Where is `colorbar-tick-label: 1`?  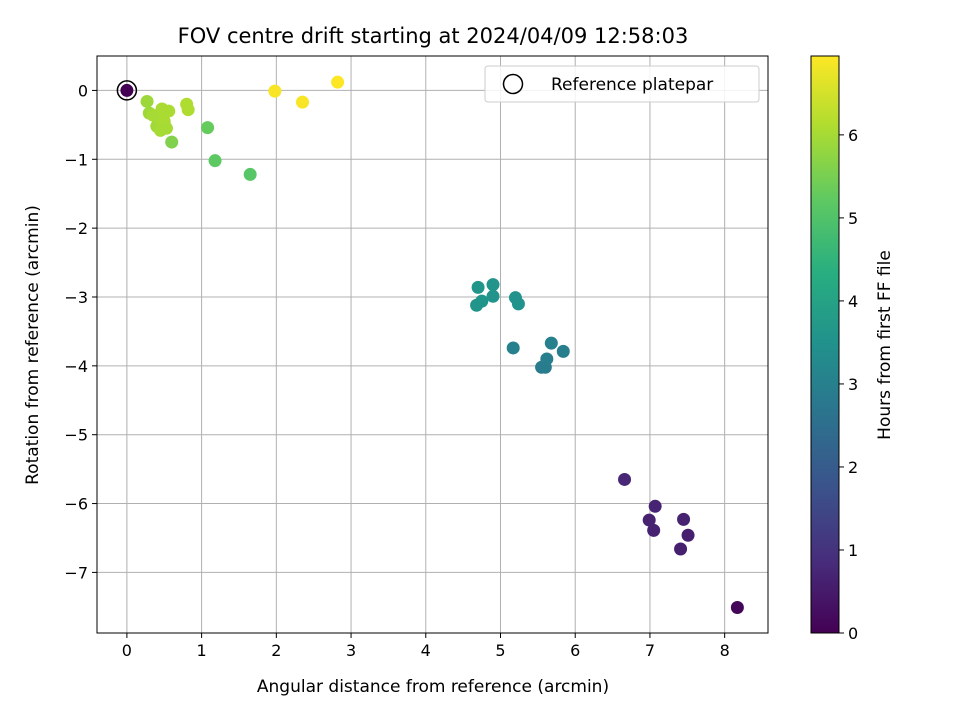 colorbar-tick-label: 1 is located at coordinates (853, 550).